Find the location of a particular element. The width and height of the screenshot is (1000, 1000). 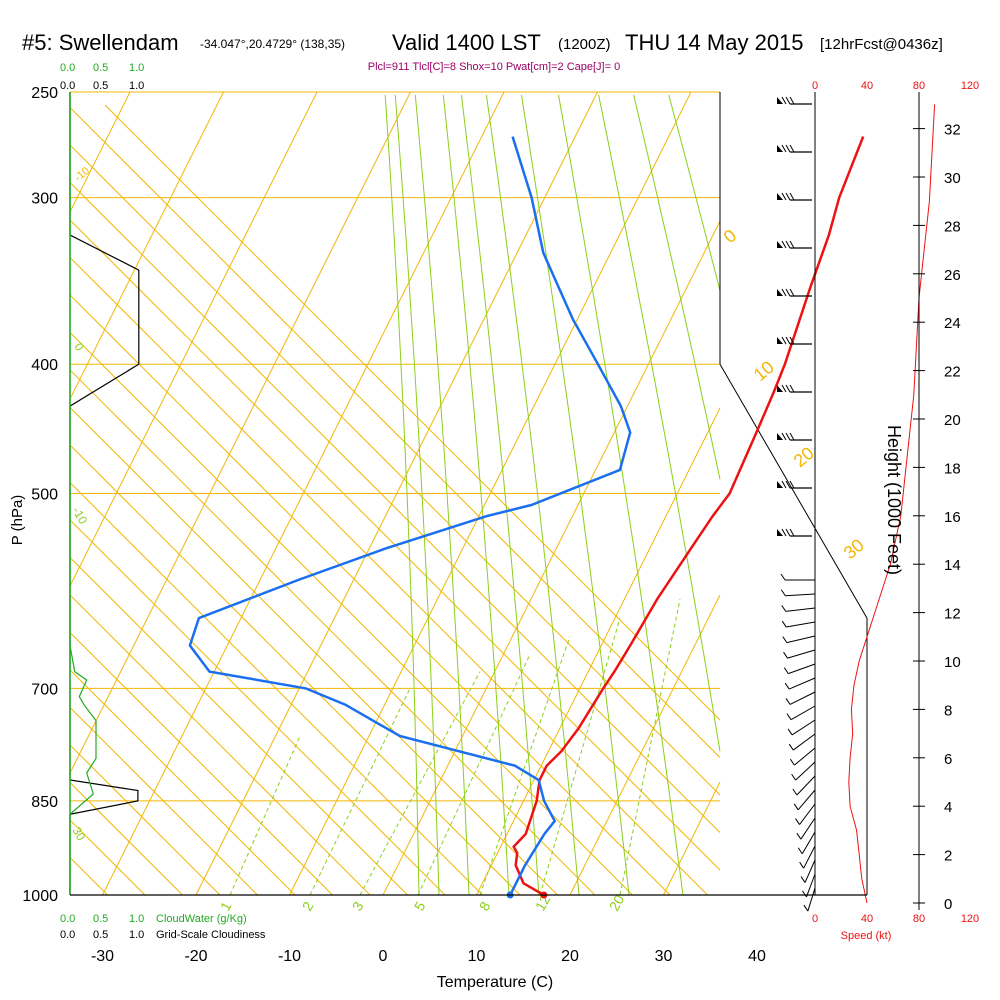

temperature-tick-label: 30 is located at coordinates (664, 956).